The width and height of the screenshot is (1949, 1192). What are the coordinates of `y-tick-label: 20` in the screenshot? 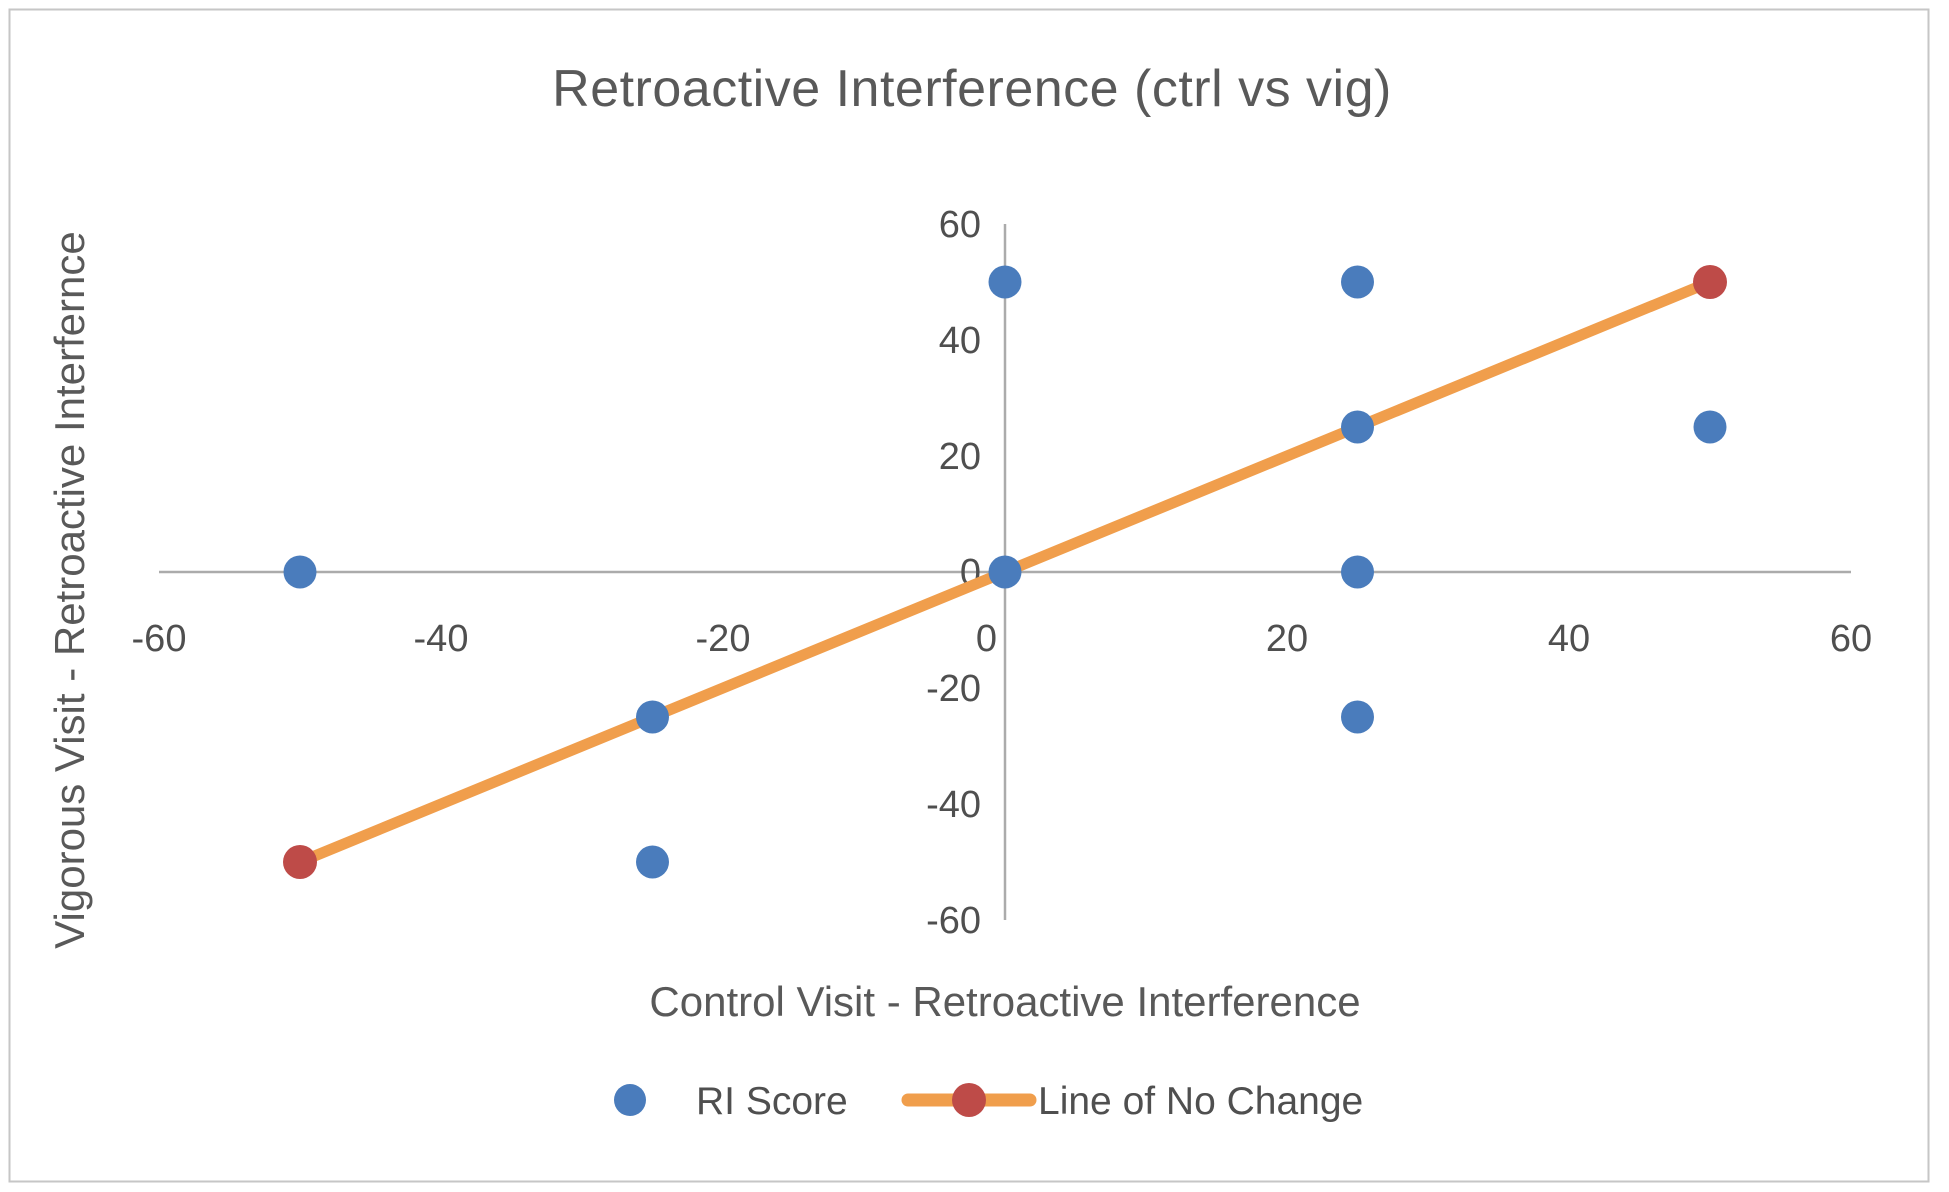 It's located at (960, 457).